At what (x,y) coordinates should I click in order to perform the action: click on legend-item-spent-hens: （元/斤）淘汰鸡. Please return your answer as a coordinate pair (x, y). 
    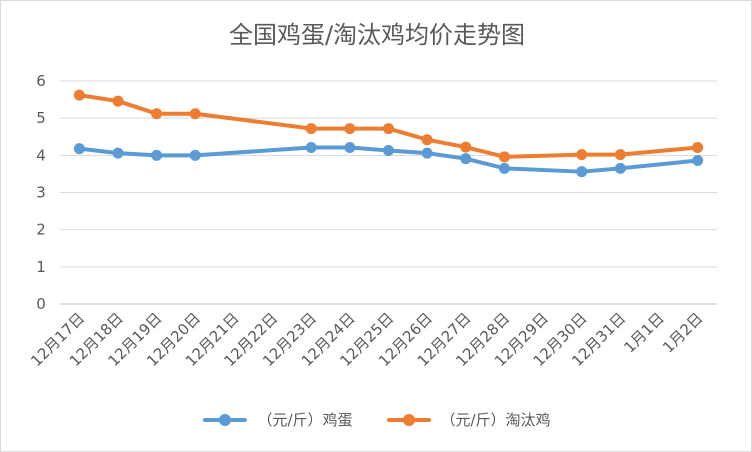
    Looking at the image, I should click on (468, 419).